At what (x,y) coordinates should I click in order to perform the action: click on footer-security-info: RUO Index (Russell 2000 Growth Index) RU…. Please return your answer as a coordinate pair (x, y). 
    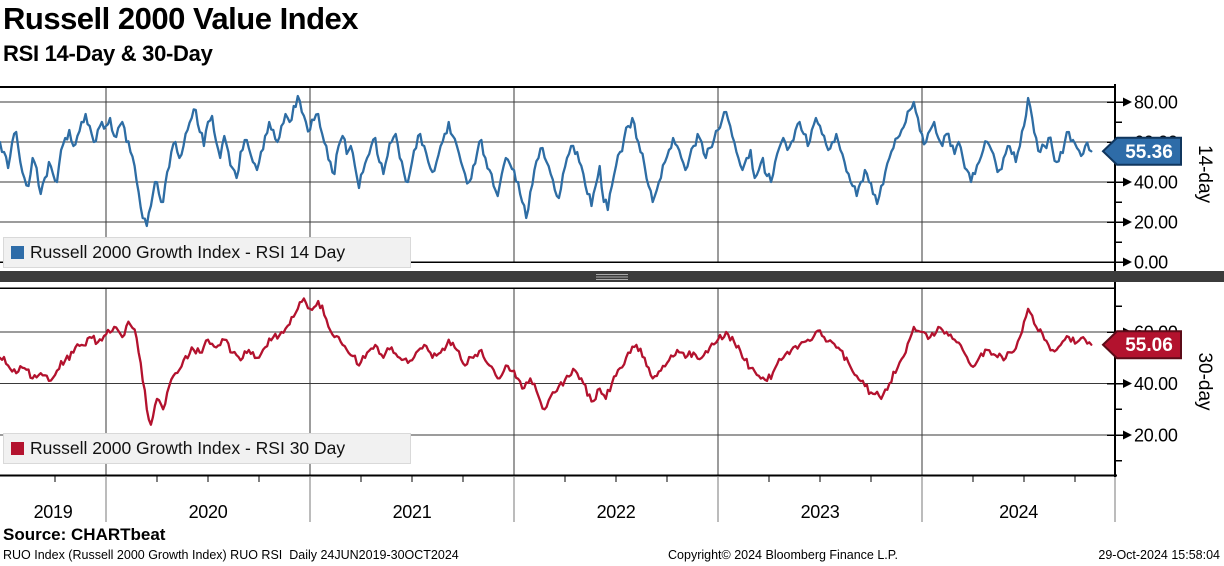
    Looking at the image, I should click on (231, 555).